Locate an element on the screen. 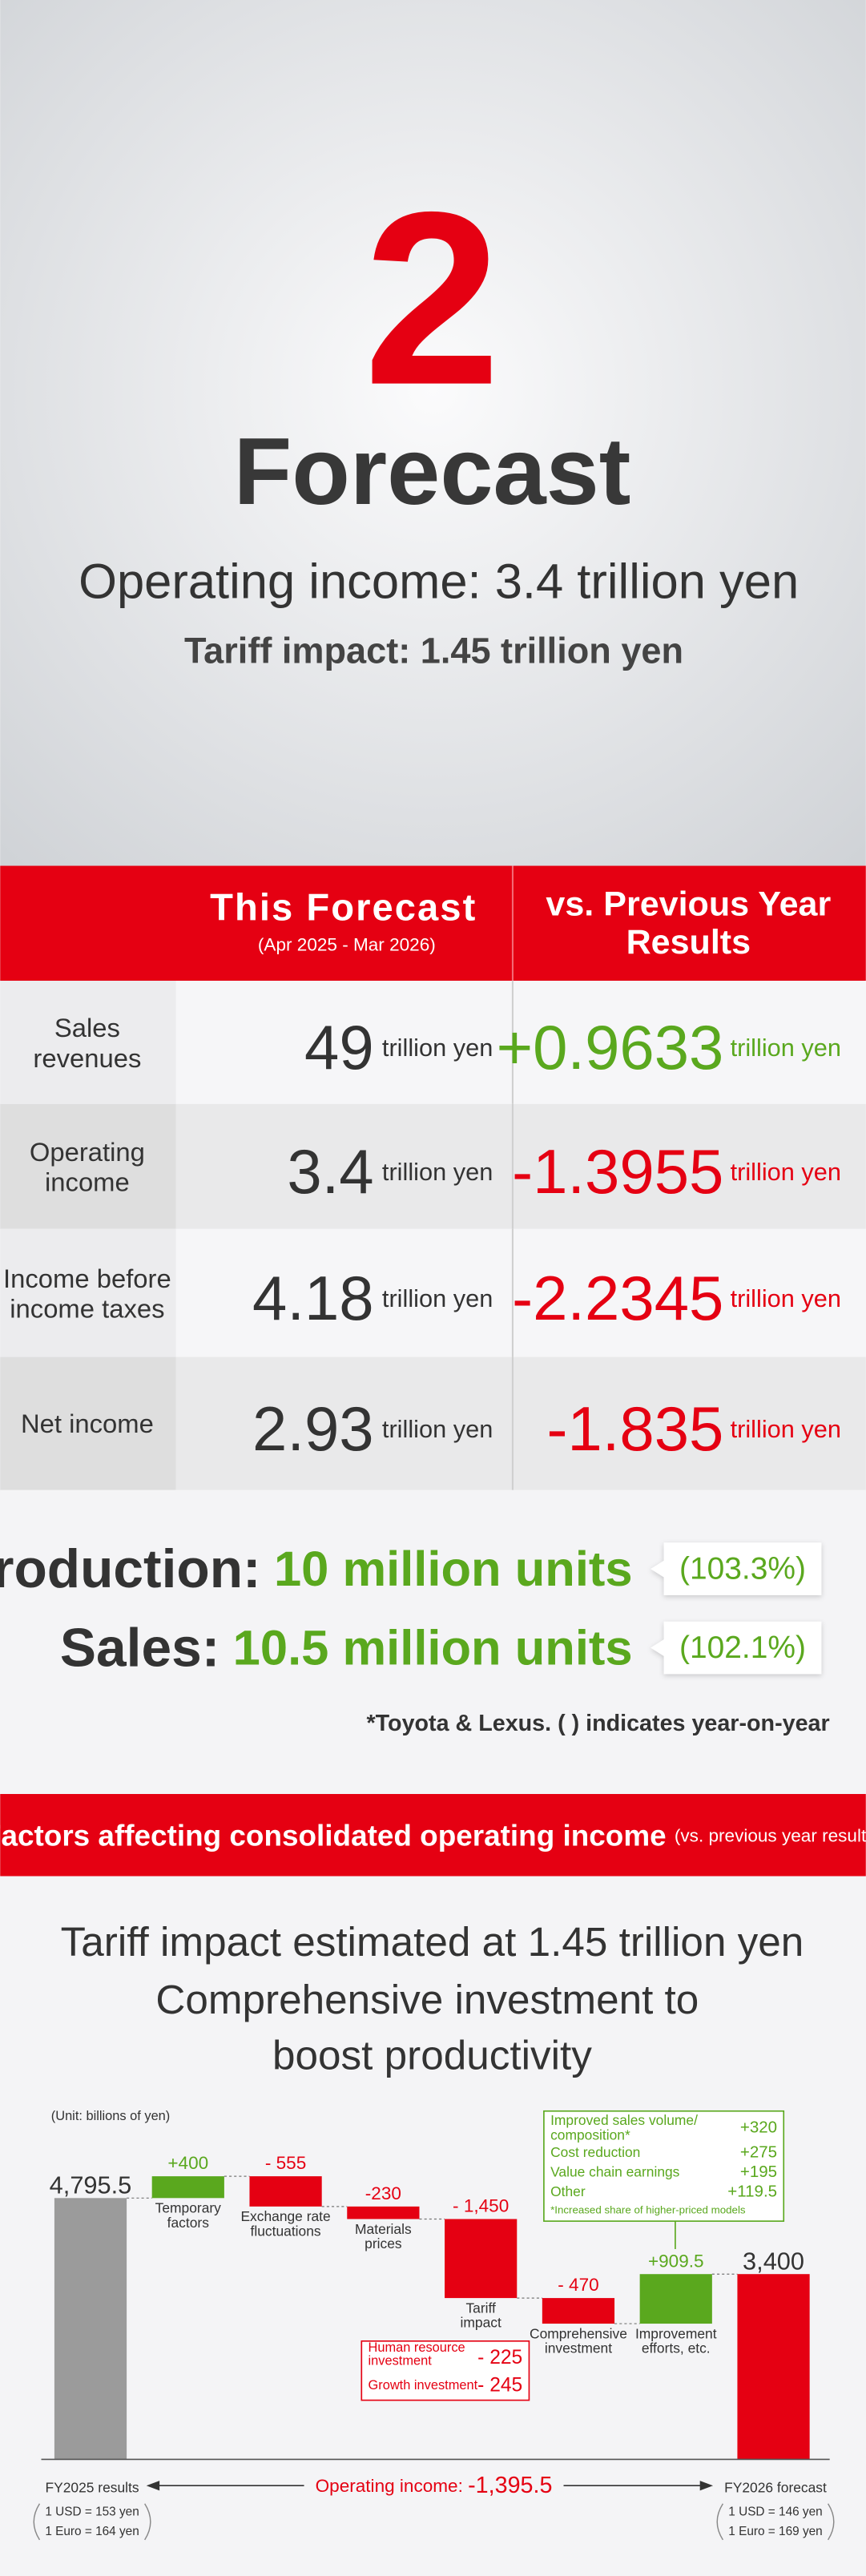 This screenshot has height=2576, width=866. text-line: prices is located at coordinates (384, 2243).